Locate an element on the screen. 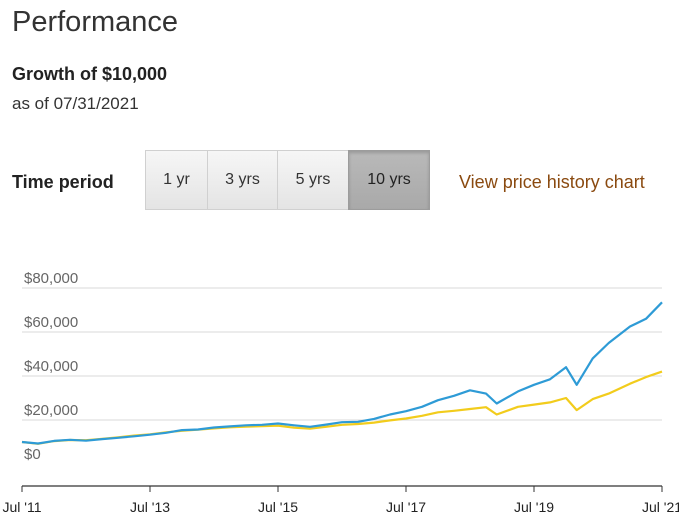  y-tick-label: $80,000 is located at coordinates (51, 278).